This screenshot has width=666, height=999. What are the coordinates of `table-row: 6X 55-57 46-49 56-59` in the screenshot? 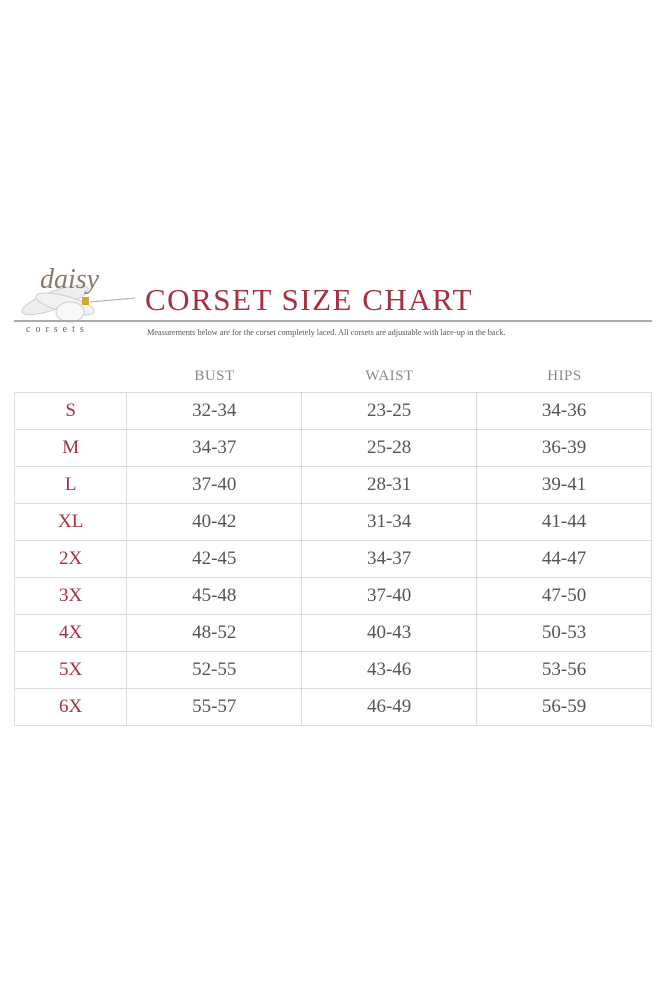 It's located at (332, 707).